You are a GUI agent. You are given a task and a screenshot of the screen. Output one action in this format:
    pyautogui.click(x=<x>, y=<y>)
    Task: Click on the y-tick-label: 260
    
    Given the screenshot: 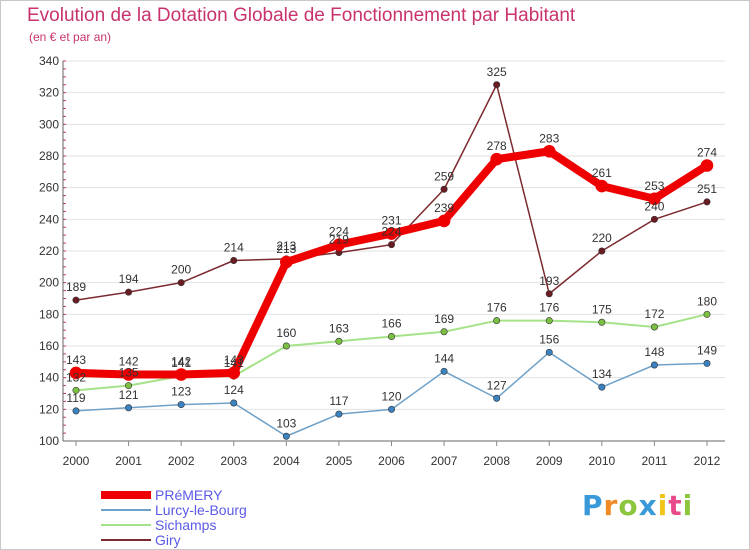 What is the action you would take?
    pyautogui.click(x=49, y=188)
    